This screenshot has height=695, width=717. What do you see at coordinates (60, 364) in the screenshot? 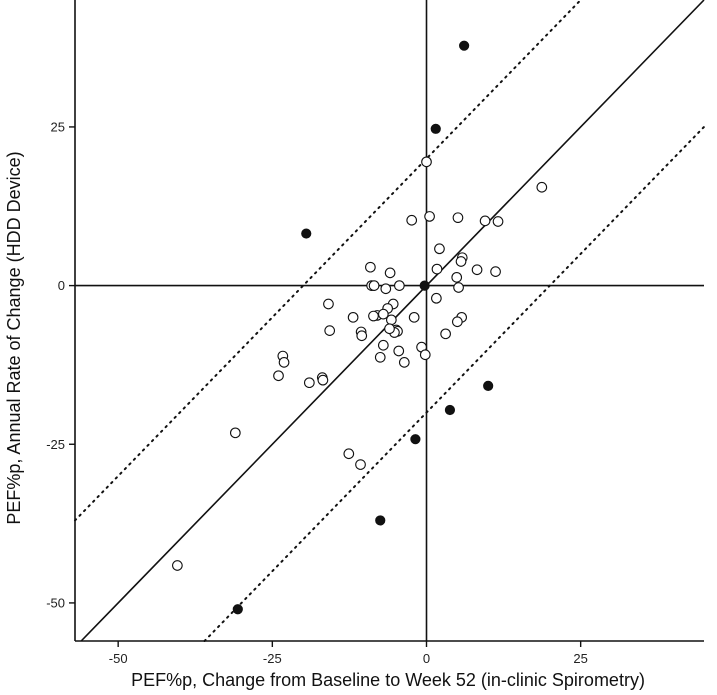
I see `y-axis-ticks: -50 -25 0 25` at bounding box center [60, 364].